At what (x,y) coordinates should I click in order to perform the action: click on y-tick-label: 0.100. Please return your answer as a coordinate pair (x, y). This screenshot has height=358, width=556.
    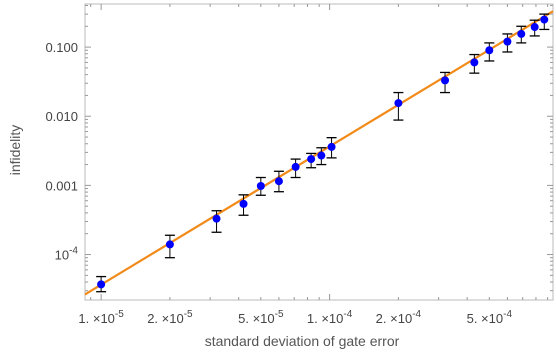
    Looking at the image, I should click on (61, 47).